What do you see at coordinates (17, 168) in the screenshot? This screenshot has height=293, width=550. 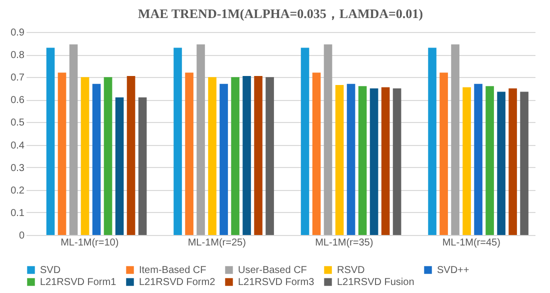 I see `y-tick-label: 0.3` at bounding box center [17, 168].